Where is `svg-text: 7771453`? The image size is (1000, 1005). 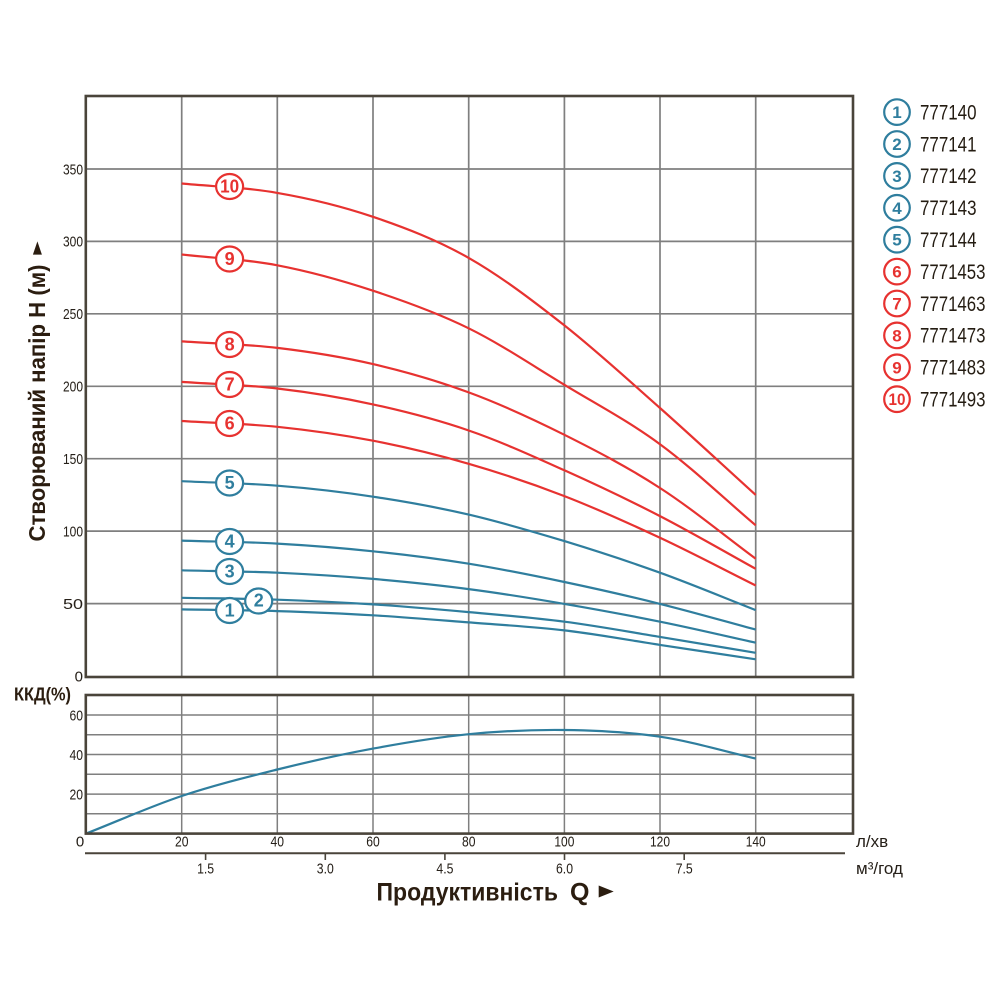 svg-text: 7771453 is located at coordinates (953, 272).